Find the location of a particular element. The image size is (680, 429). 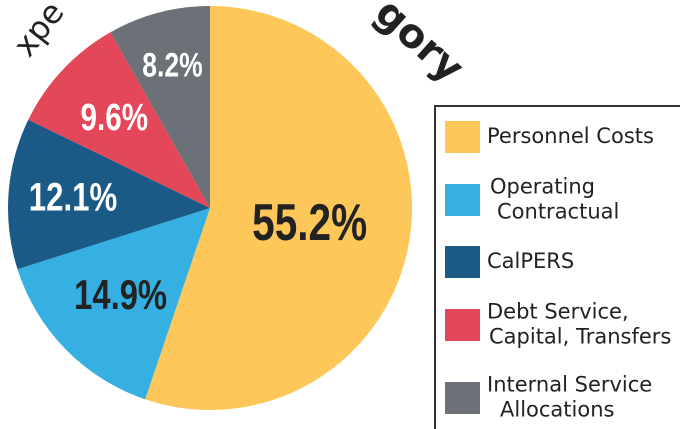

title-fragment: gory is located at coordinates (419, 46).